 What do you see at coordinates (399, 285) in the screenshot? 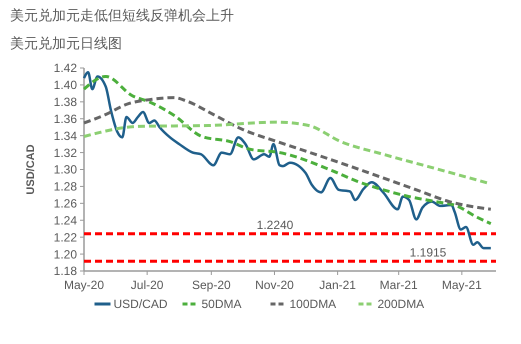
I see `x-tick-label: Mar-21` at bounding box center [399, 285].